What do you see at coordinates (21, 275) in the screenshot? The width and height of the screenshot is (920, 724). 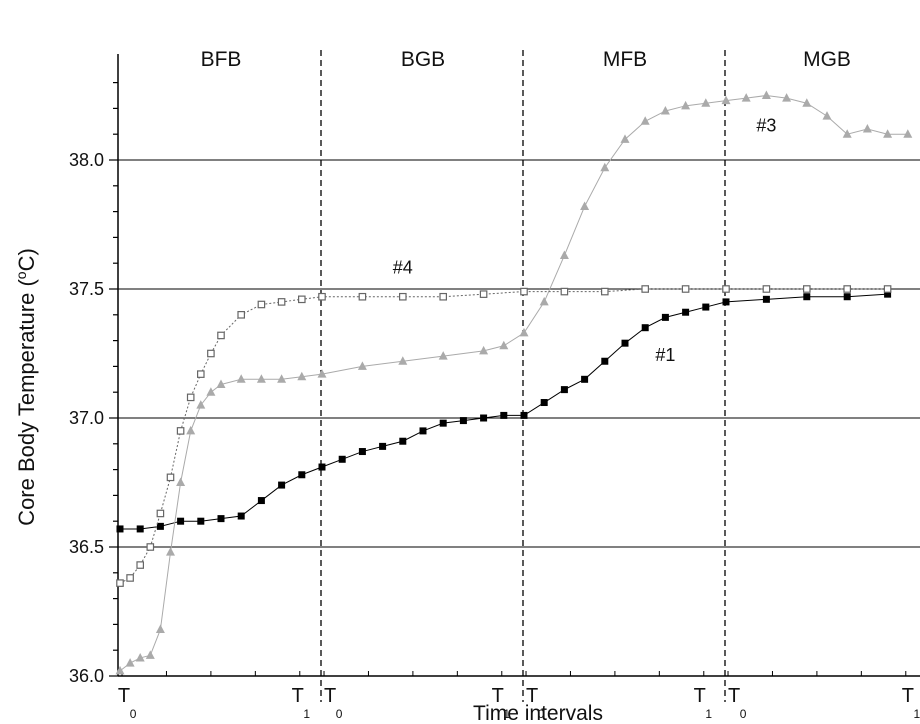 I see `y-axis-title-superscript: o` at bounding box center [21, 275].